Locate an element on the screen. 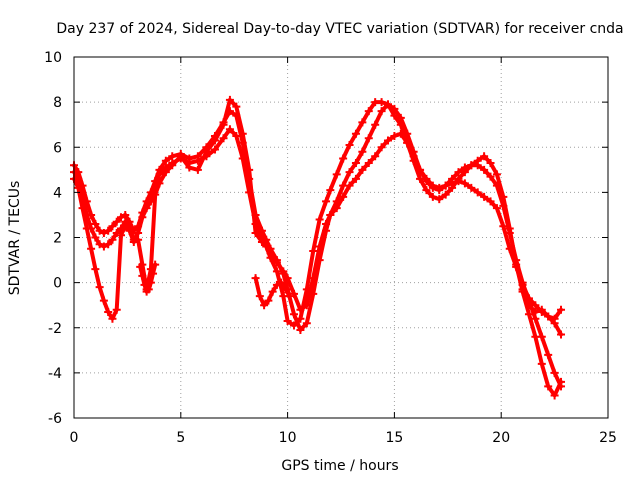 This screenshot has width=640, height=480. y-tick-label: 8 is located at coordinates (57, 103).